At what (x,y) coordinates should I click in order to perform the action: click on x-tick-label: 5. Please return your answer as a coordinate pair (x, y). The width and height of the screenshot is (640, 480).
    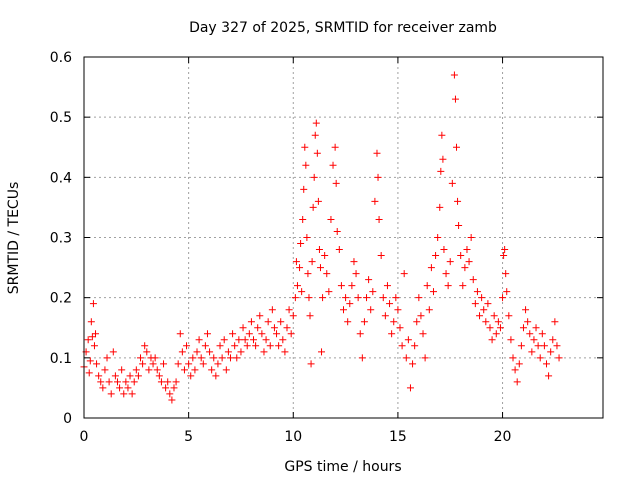
    Looking at the image, I should click on (188, 437).